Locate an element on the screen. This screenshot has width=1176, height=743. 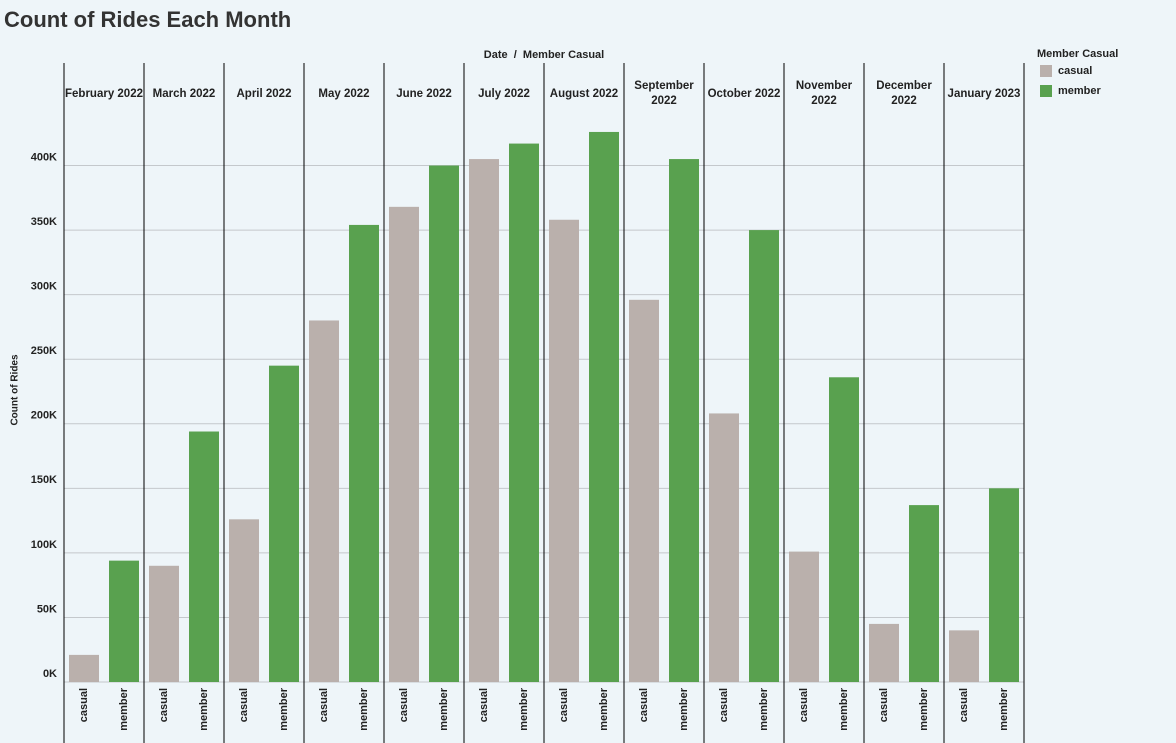
y-tick-label: 200K is located at coordinates (44, 416).